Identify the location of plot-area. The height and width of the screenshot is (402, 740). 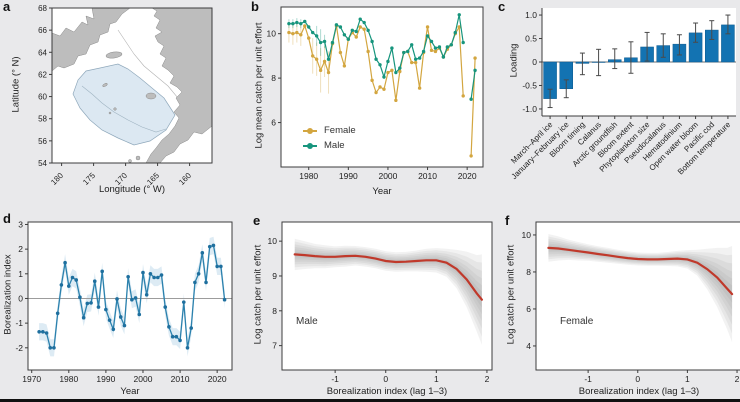
(638, 296).